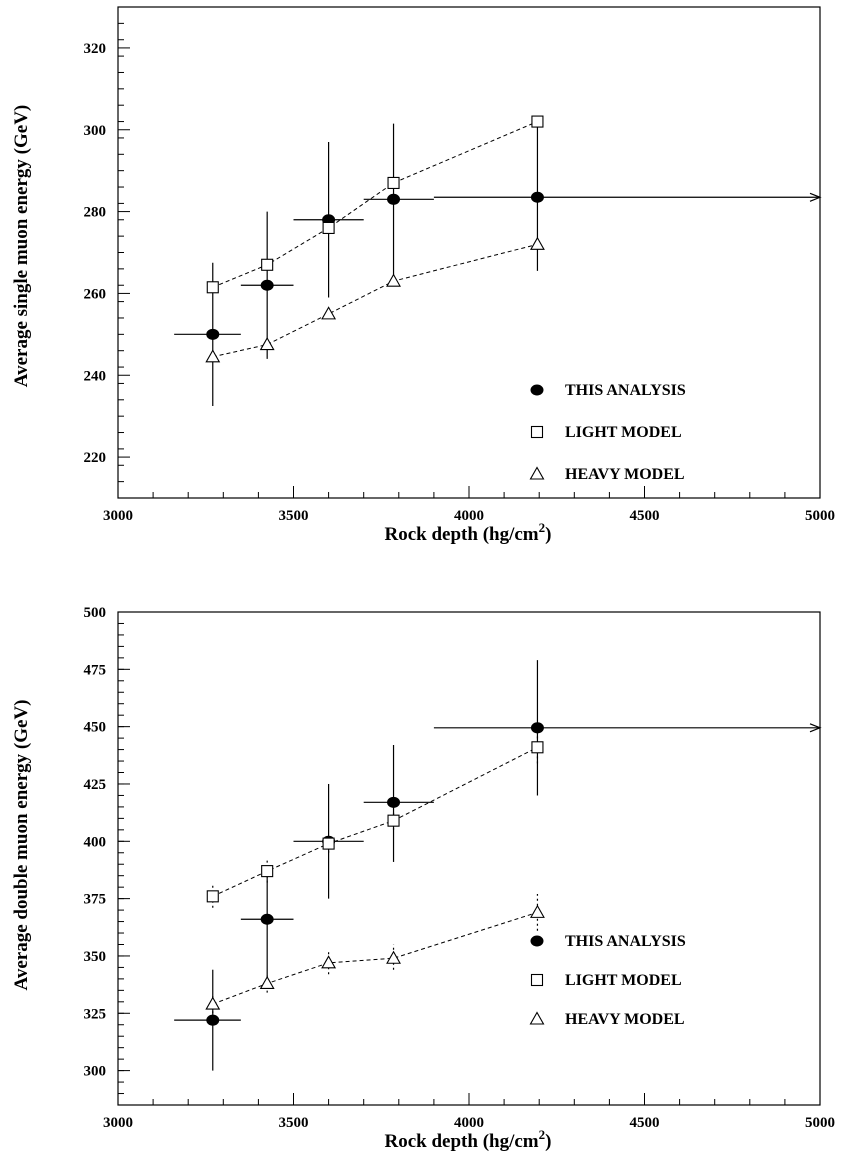  I want to click on y-tick-label: 325, so click(95, 1014).